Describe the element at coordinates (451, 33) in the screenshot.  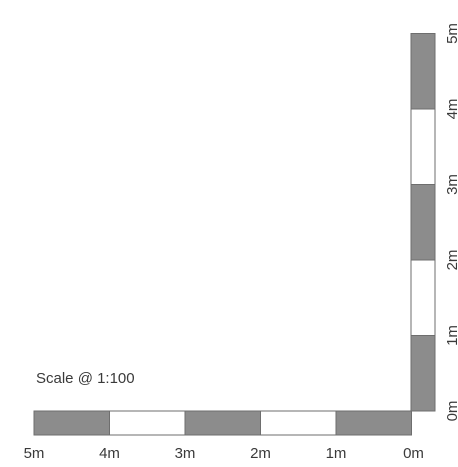
I see `vertical-tick-label: 5m` at that location.